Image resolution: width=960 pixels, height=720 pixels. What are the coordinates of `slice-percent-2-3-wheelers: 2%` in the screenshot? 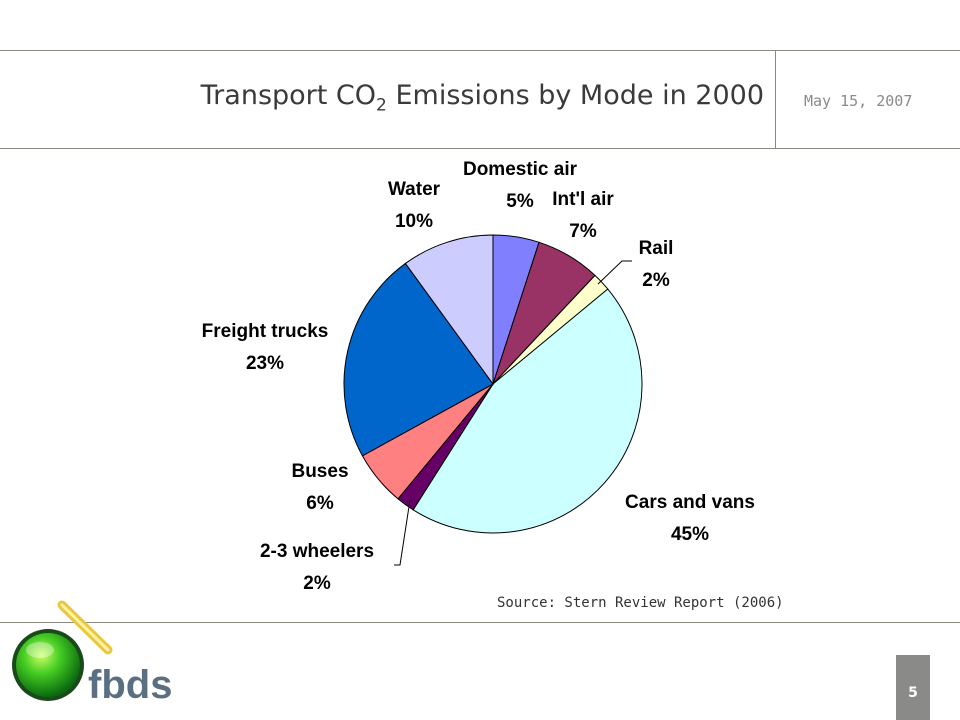 It's located at (317, 583).